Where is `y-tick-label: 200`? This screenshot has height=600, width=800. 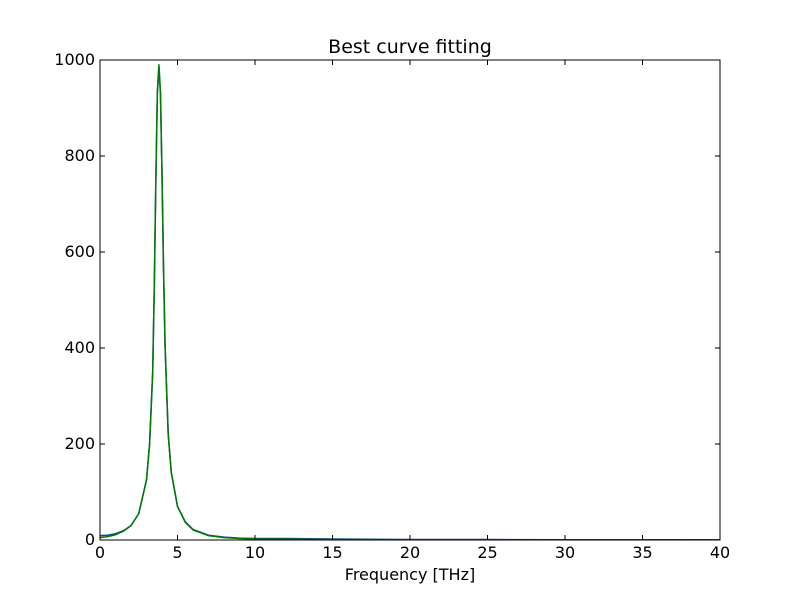 y-tick-label: 200 is located at coordinates (79, 443).